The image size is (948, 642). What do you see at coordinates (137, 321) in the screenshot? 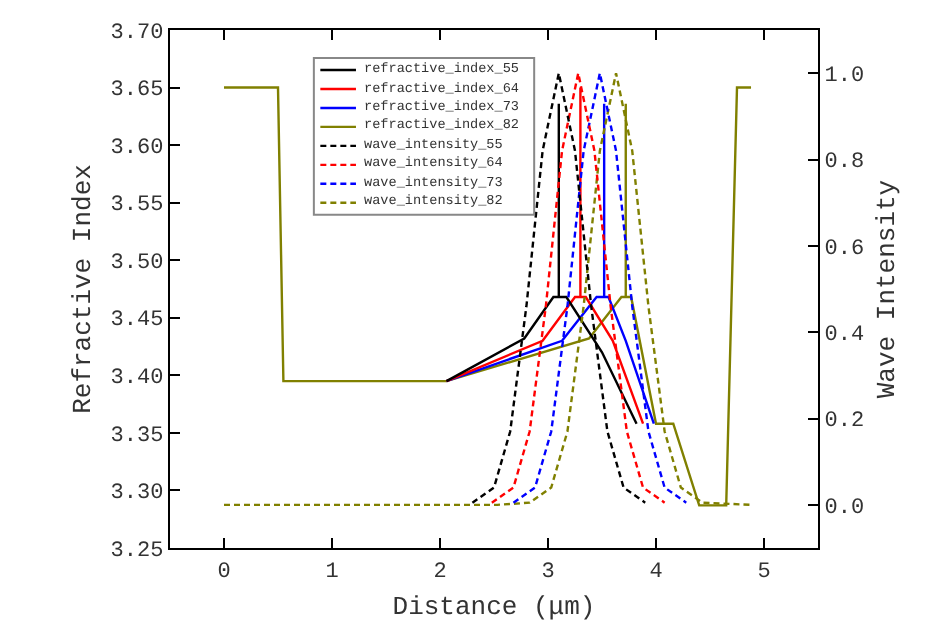
I see `y-tick-label: 3.45` at bounding box center [137, 321].